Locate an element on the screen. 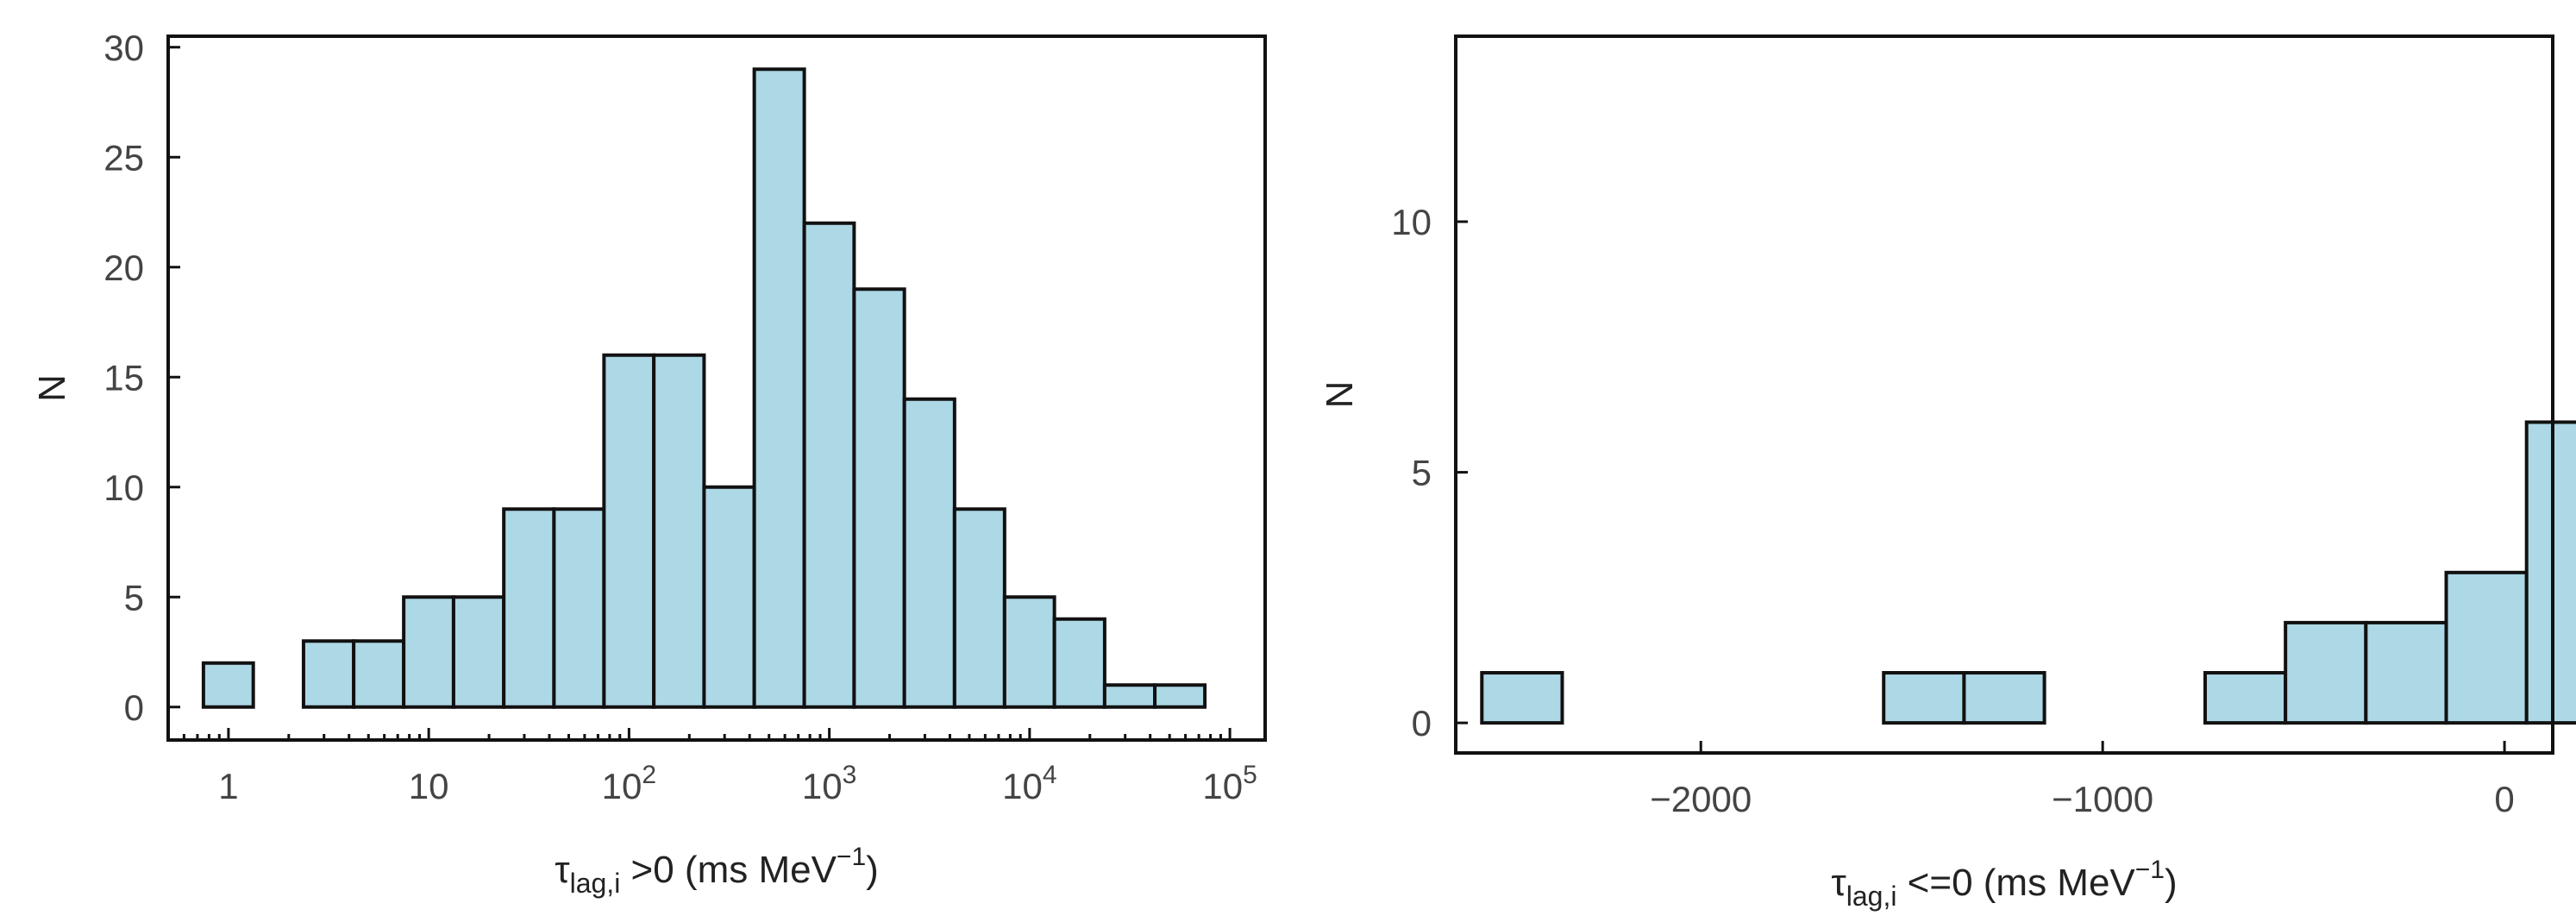 The height and width of the screenshot is (922, 2576). x-tick-label: 10⁴ is located at coordinates (1029, 783).